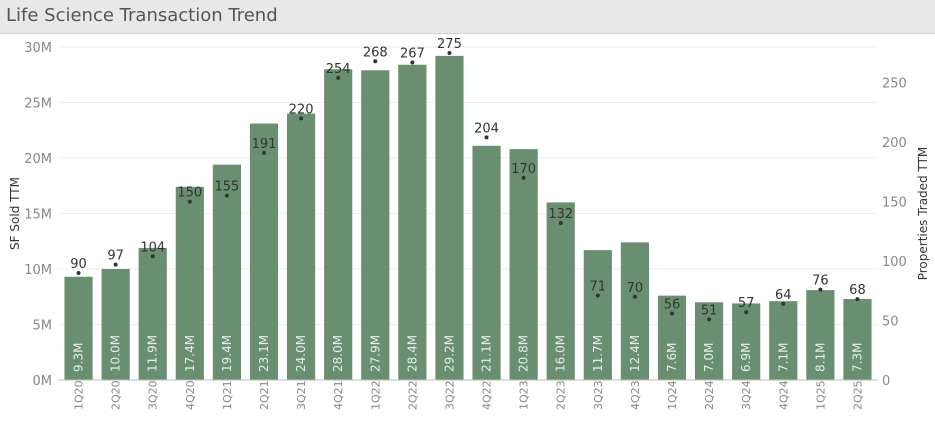 The height and width of the screenshot is (432, 935). Describe the element at coordinates (820, 281) in the screenshot. I see `data-point-label: 76` at that location.